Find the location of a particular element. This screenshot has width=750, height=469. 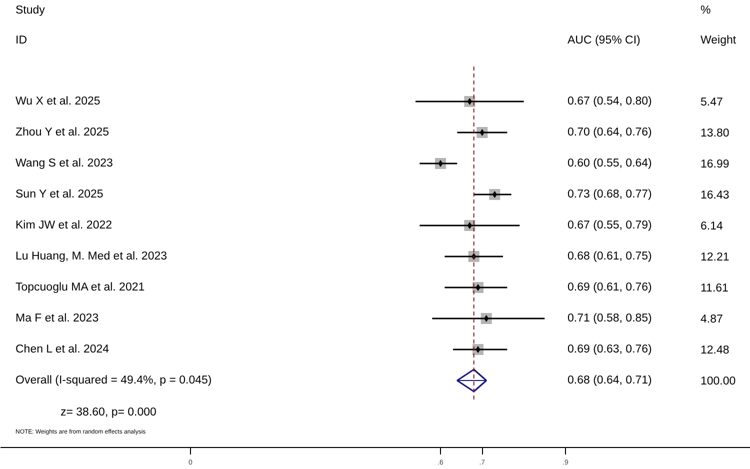

y-tick-label: Lu Huang, M. Med et al. 2023 is located at coordinates (92, 256).